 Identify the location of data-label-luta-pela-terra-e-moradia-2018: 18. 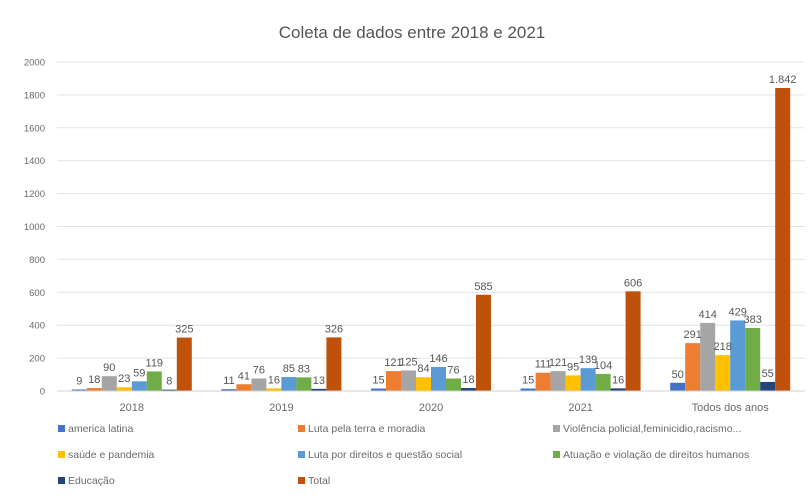
(94, 380).